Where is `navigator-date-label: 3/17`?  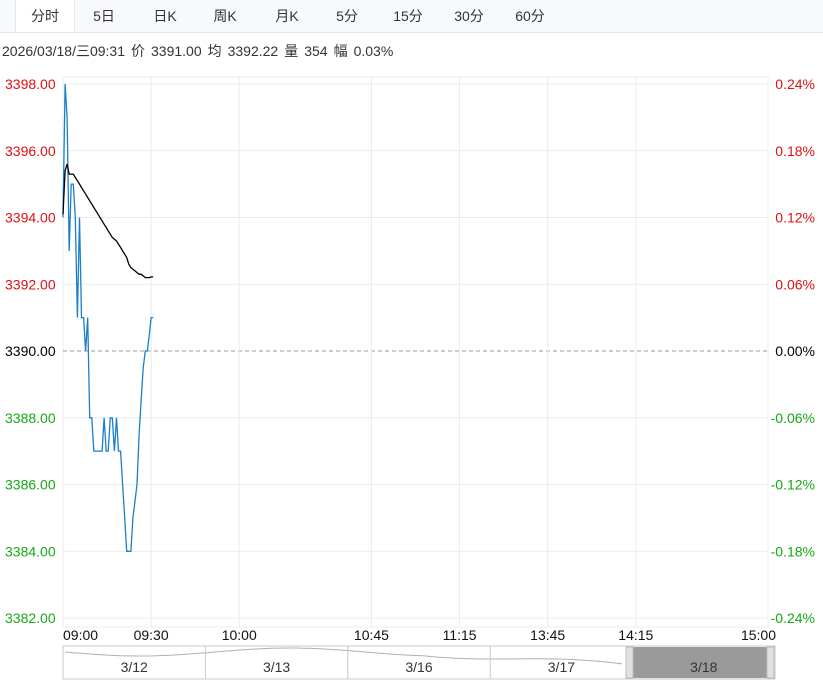 navigator-date-label: 3/17 is located at coordinates (561, 667).